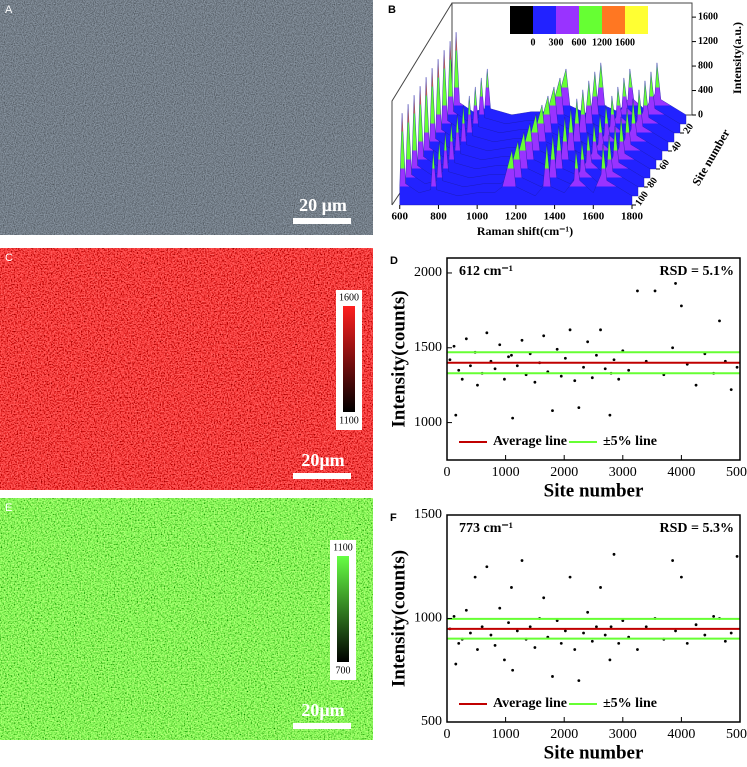 Image resolution: width=747 pixels, height=767 pixels. Describe the element at coordinates (9, 258) in the screenshot. I see `panel-letter: C` at that location.